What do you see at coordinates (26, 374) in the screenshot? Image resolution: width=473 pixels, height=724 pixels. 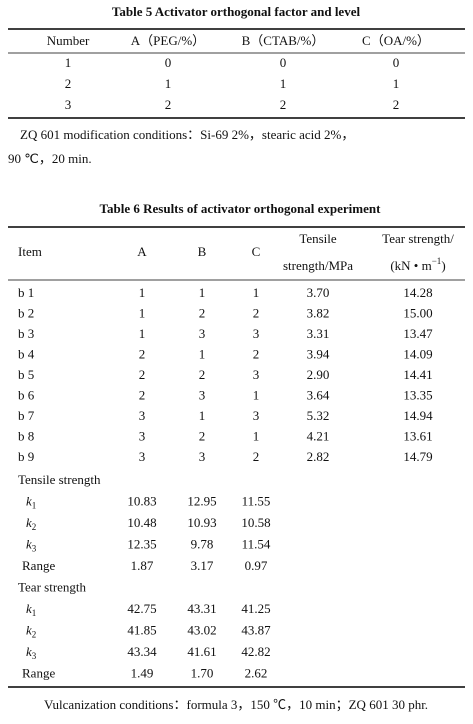 I see `cell: b 5` at bounding box center [26, 374].